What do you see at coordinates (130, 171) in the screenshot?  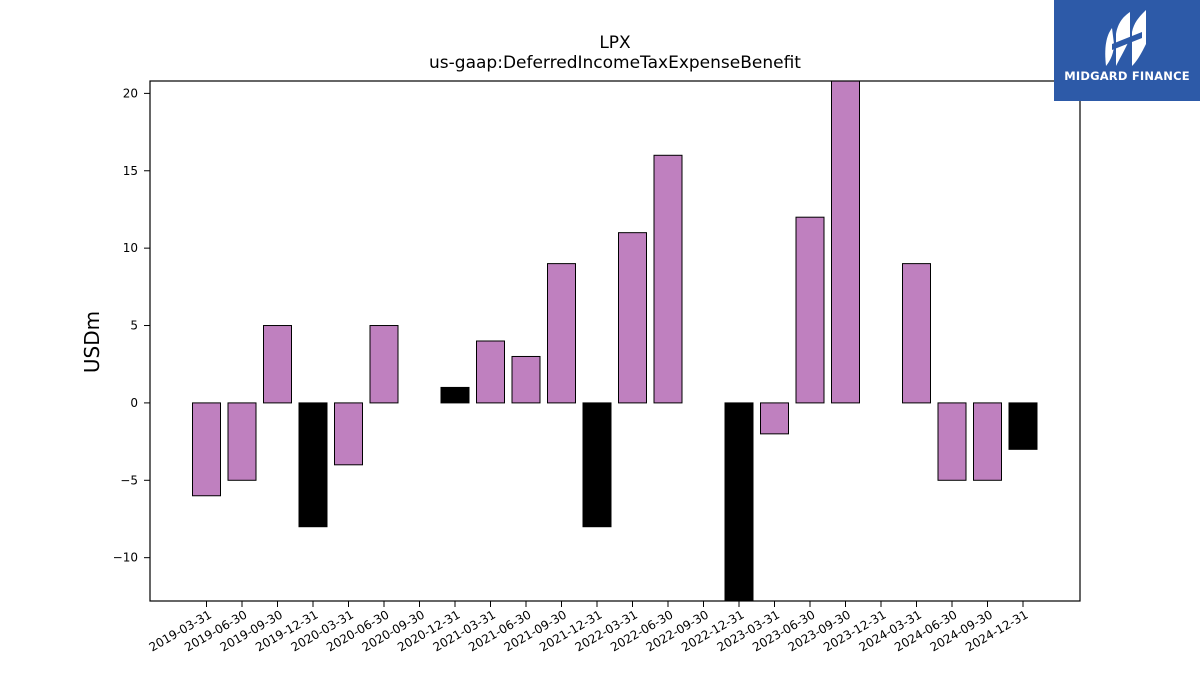 I see `y-tick-label: 15` at bounding box center [130, 171].